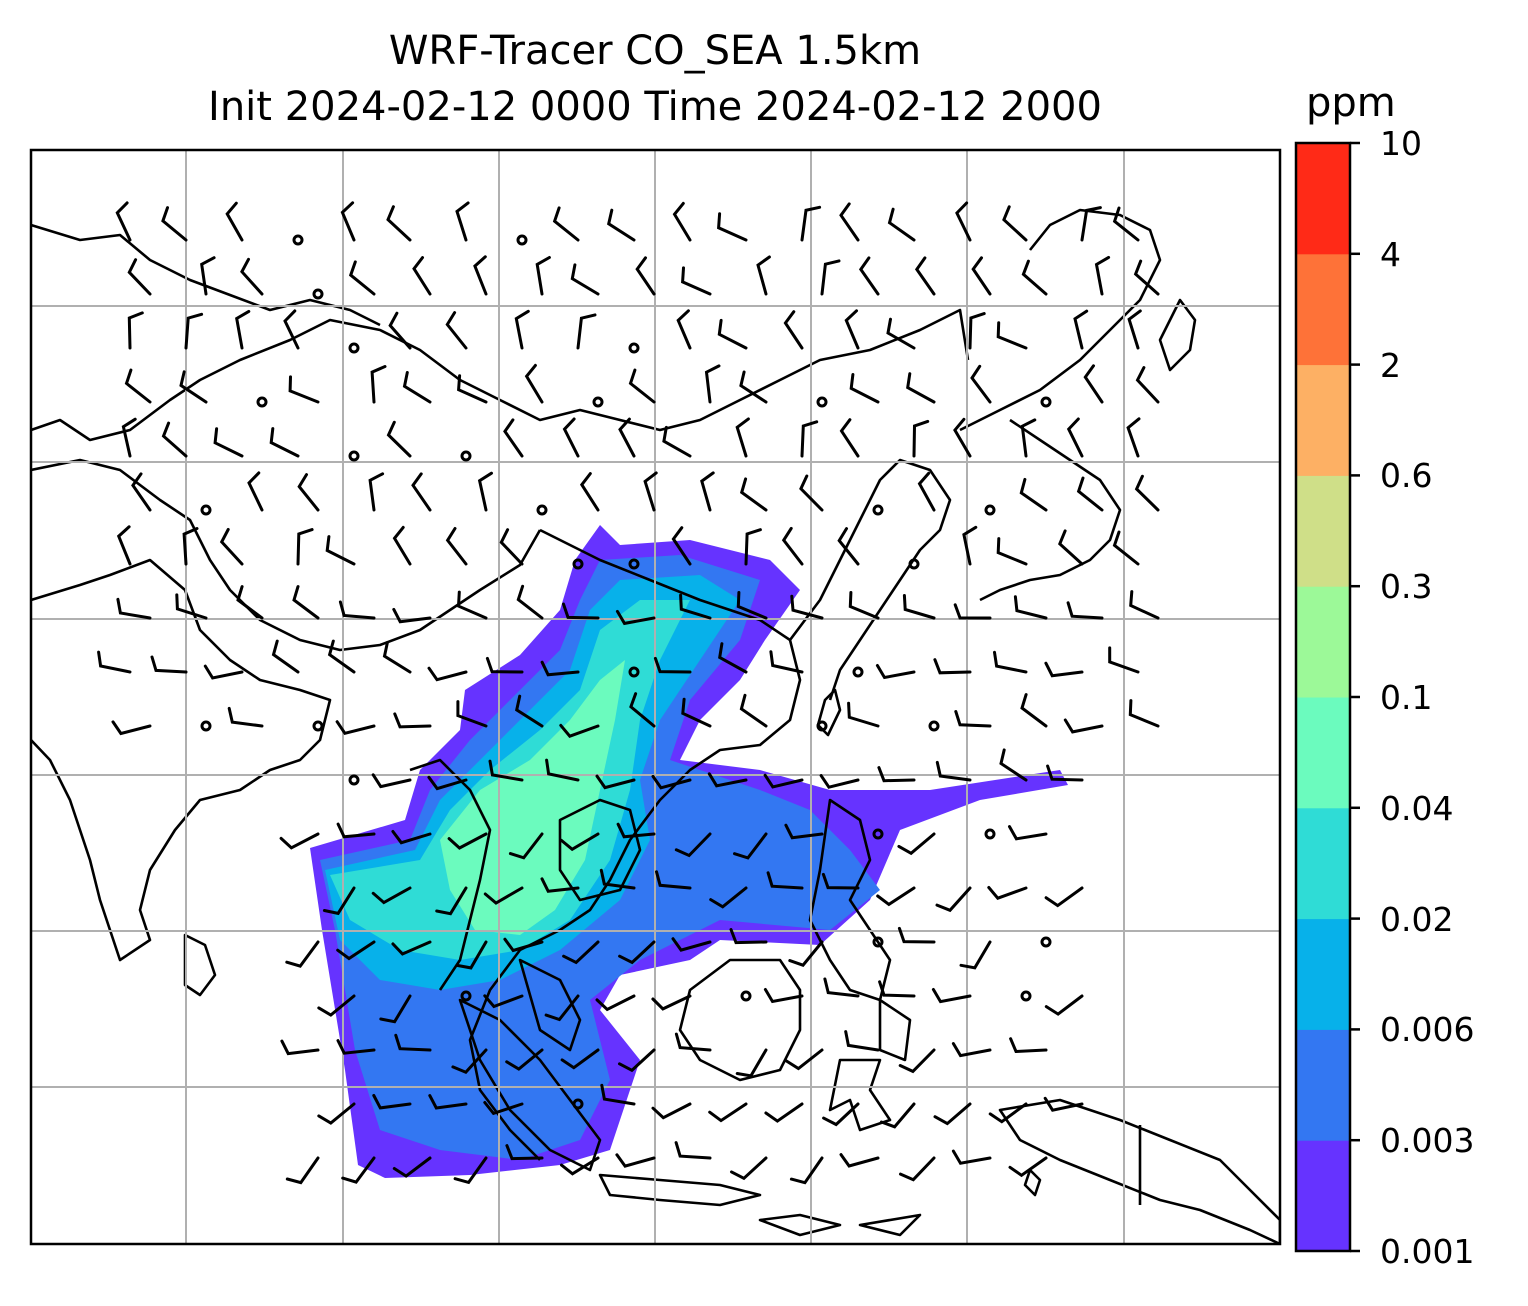 This screenshot has height=1306, width=1528. I want to click on colorbar-tick-label: 0.02, so click(1417, 919).